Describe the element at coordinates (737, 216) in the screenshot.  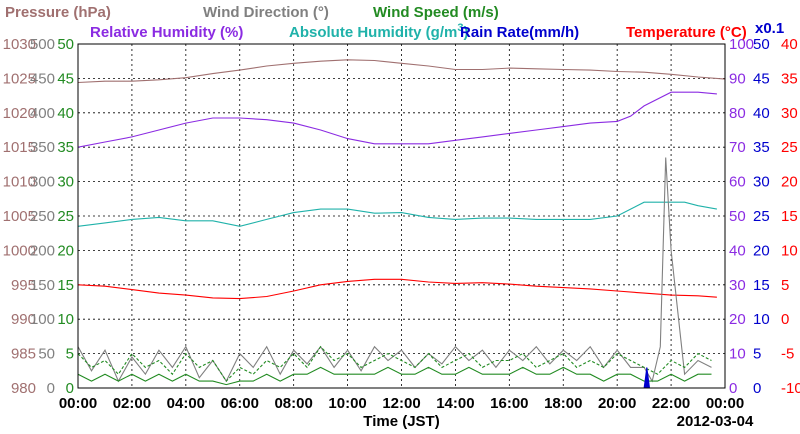
I see `y-tick-label-humidity: 50` at that location.